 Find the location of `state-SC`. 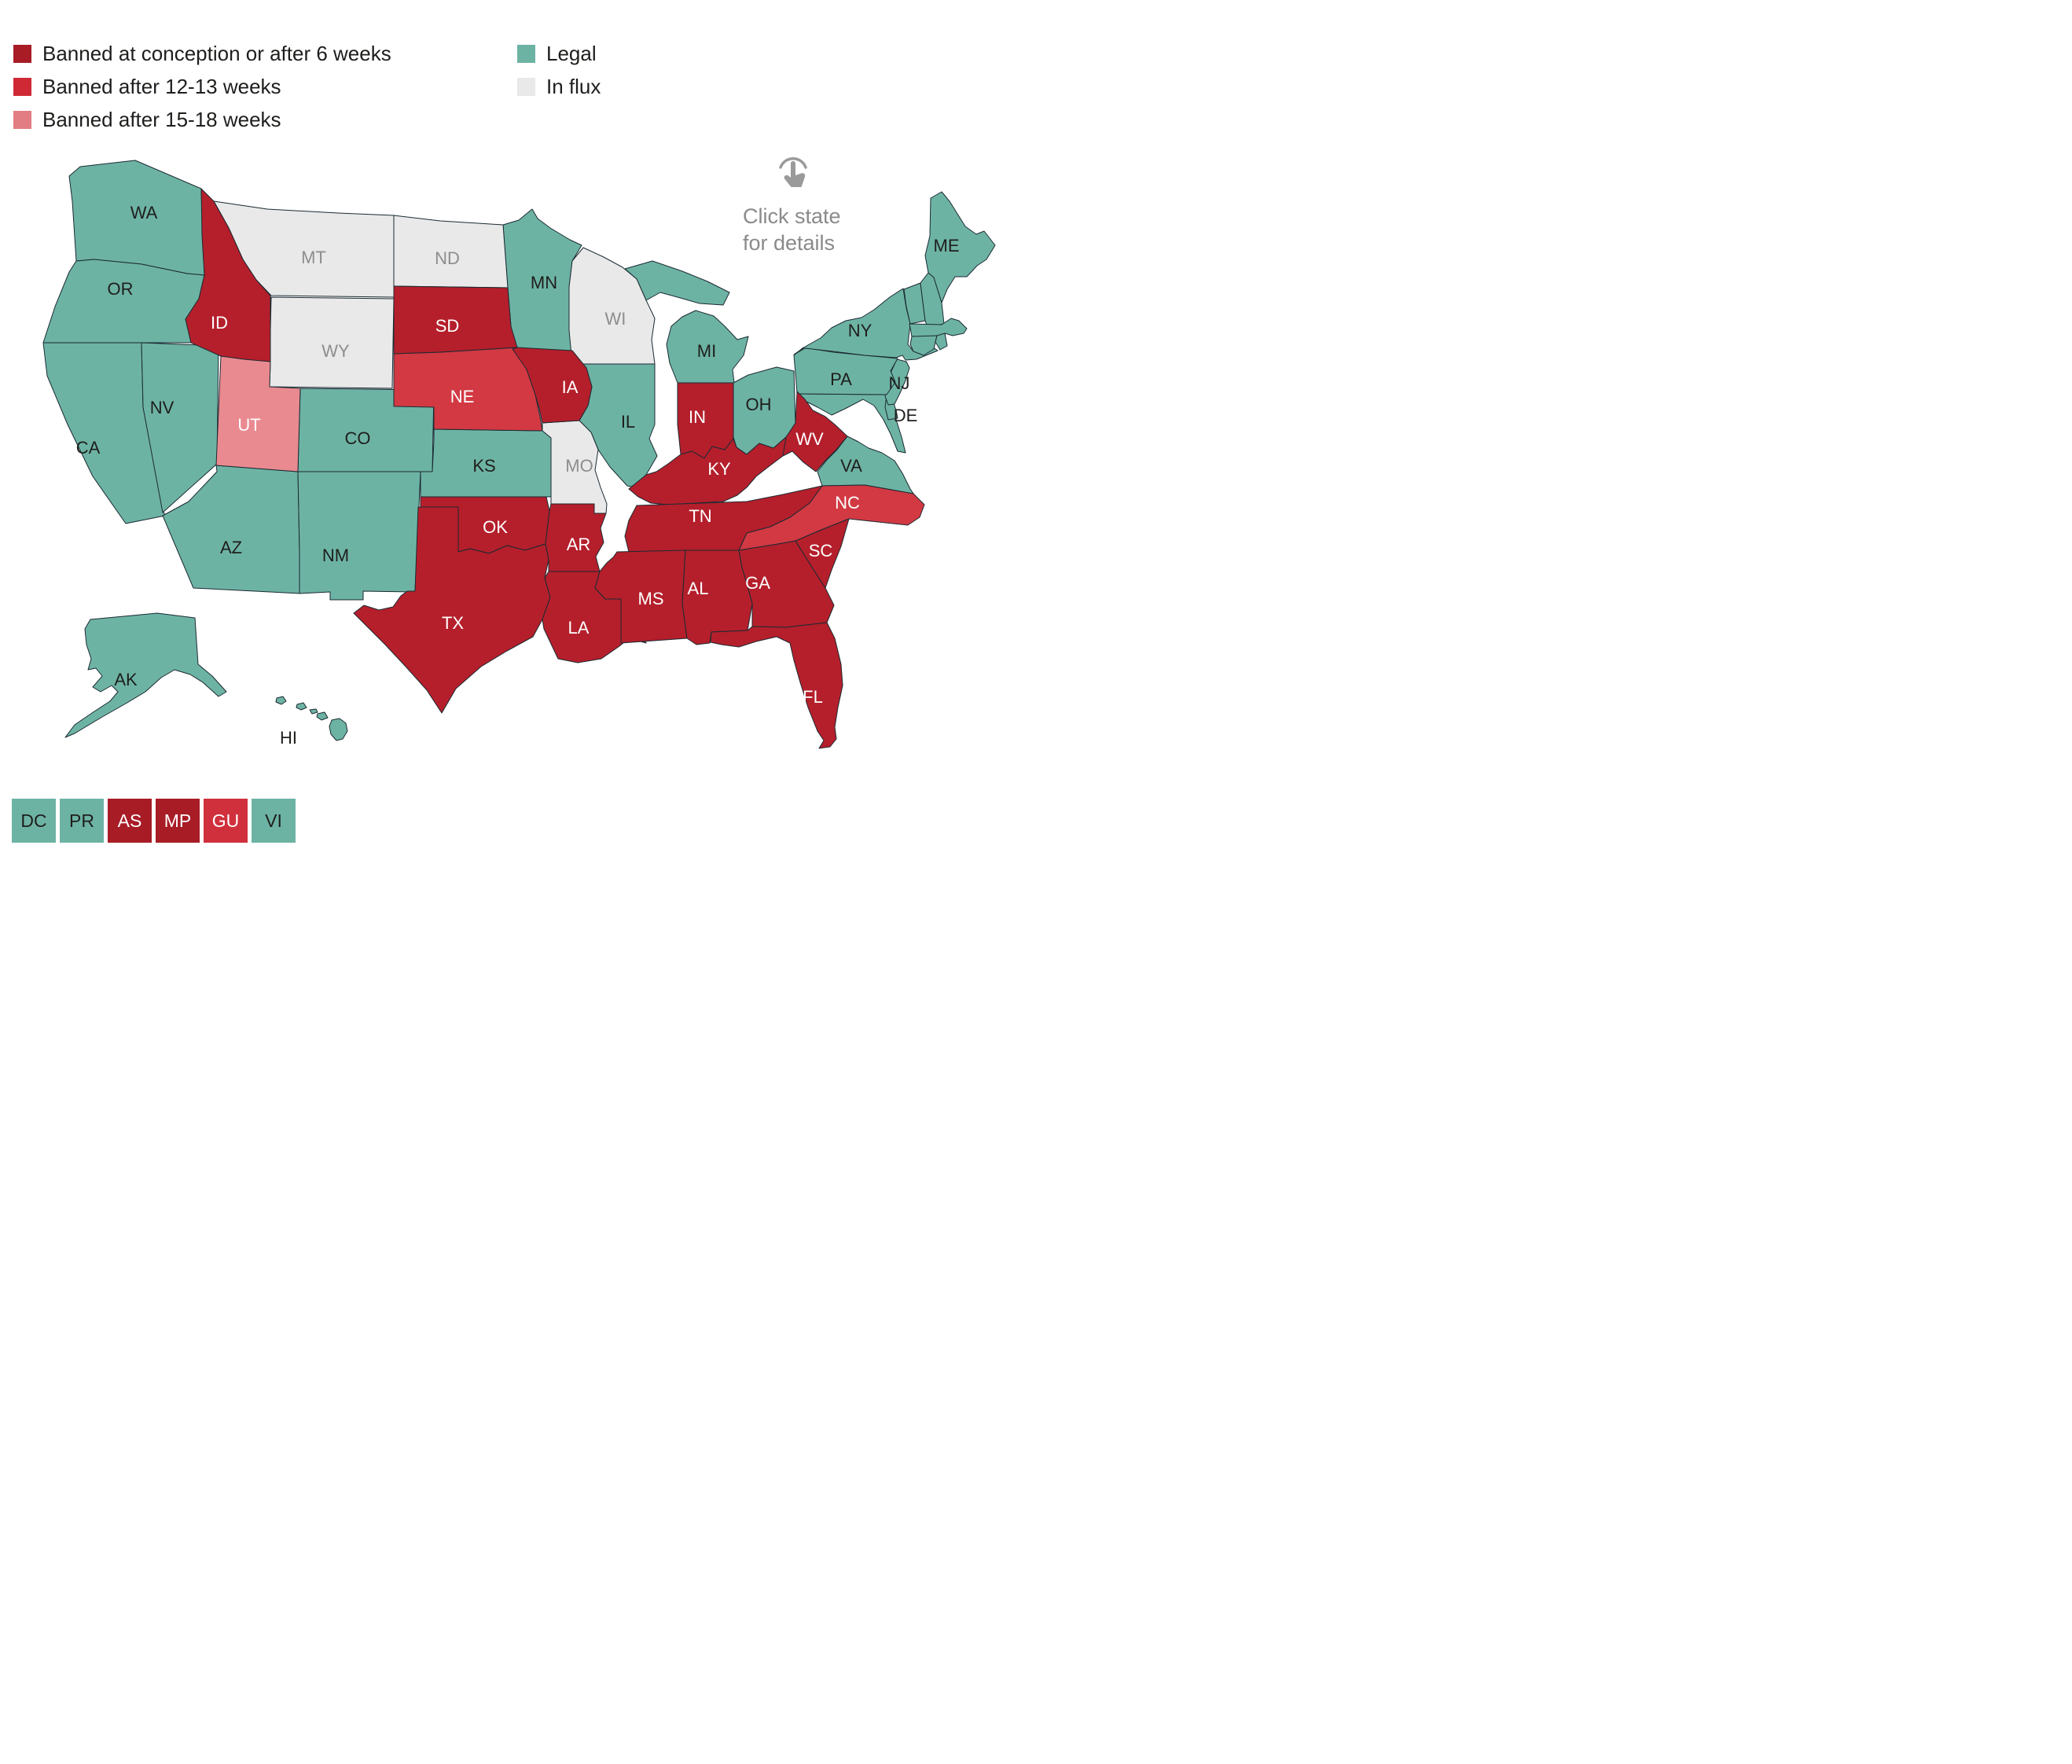

state-SC is located at coordinates (823, 554).